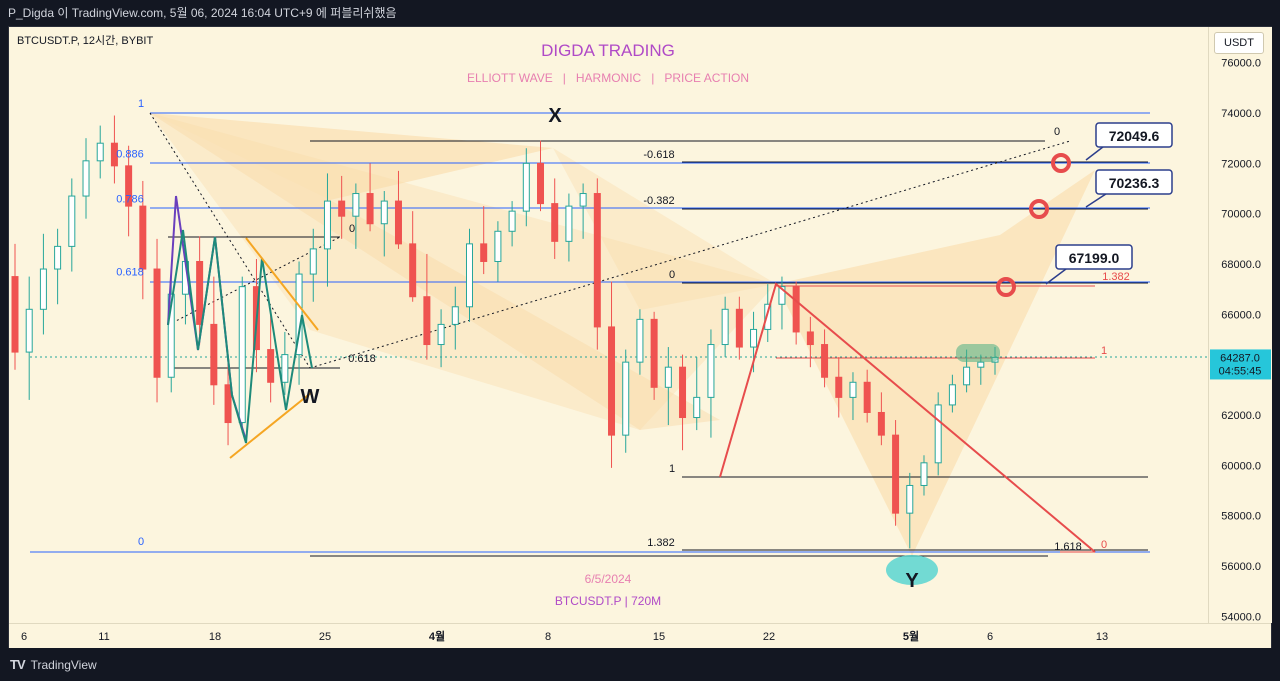 The height and width of the screenshot is (681, 1280). What do you see at coordinates (1104, 351) in the screenshot?
I see `fib-ratio-label: 1` at bounding box center [1104, 351].